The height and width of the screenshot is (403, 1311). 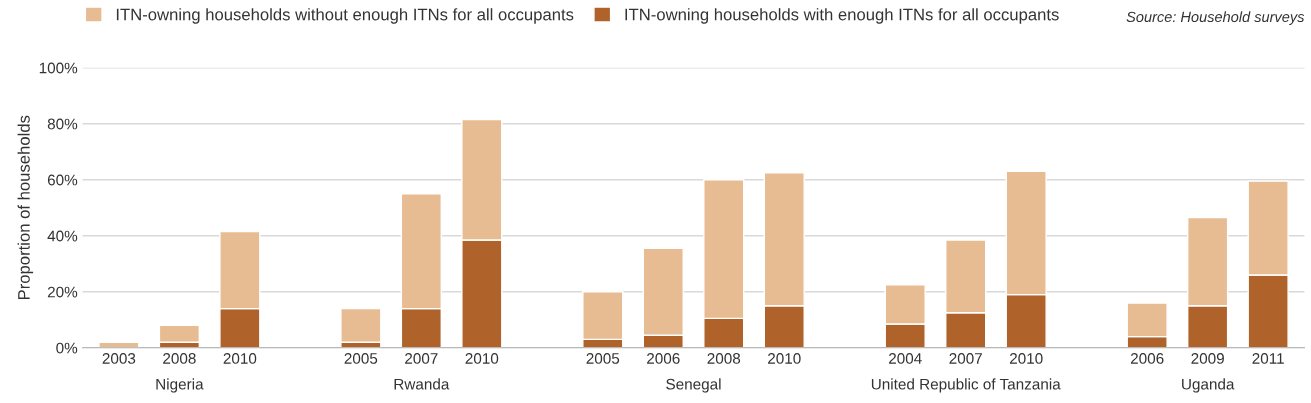 What do you see at coordinates (1268, 358) in the screenshot?
I see `x-tick-label: 2011` at bounding box center [1268, 358].